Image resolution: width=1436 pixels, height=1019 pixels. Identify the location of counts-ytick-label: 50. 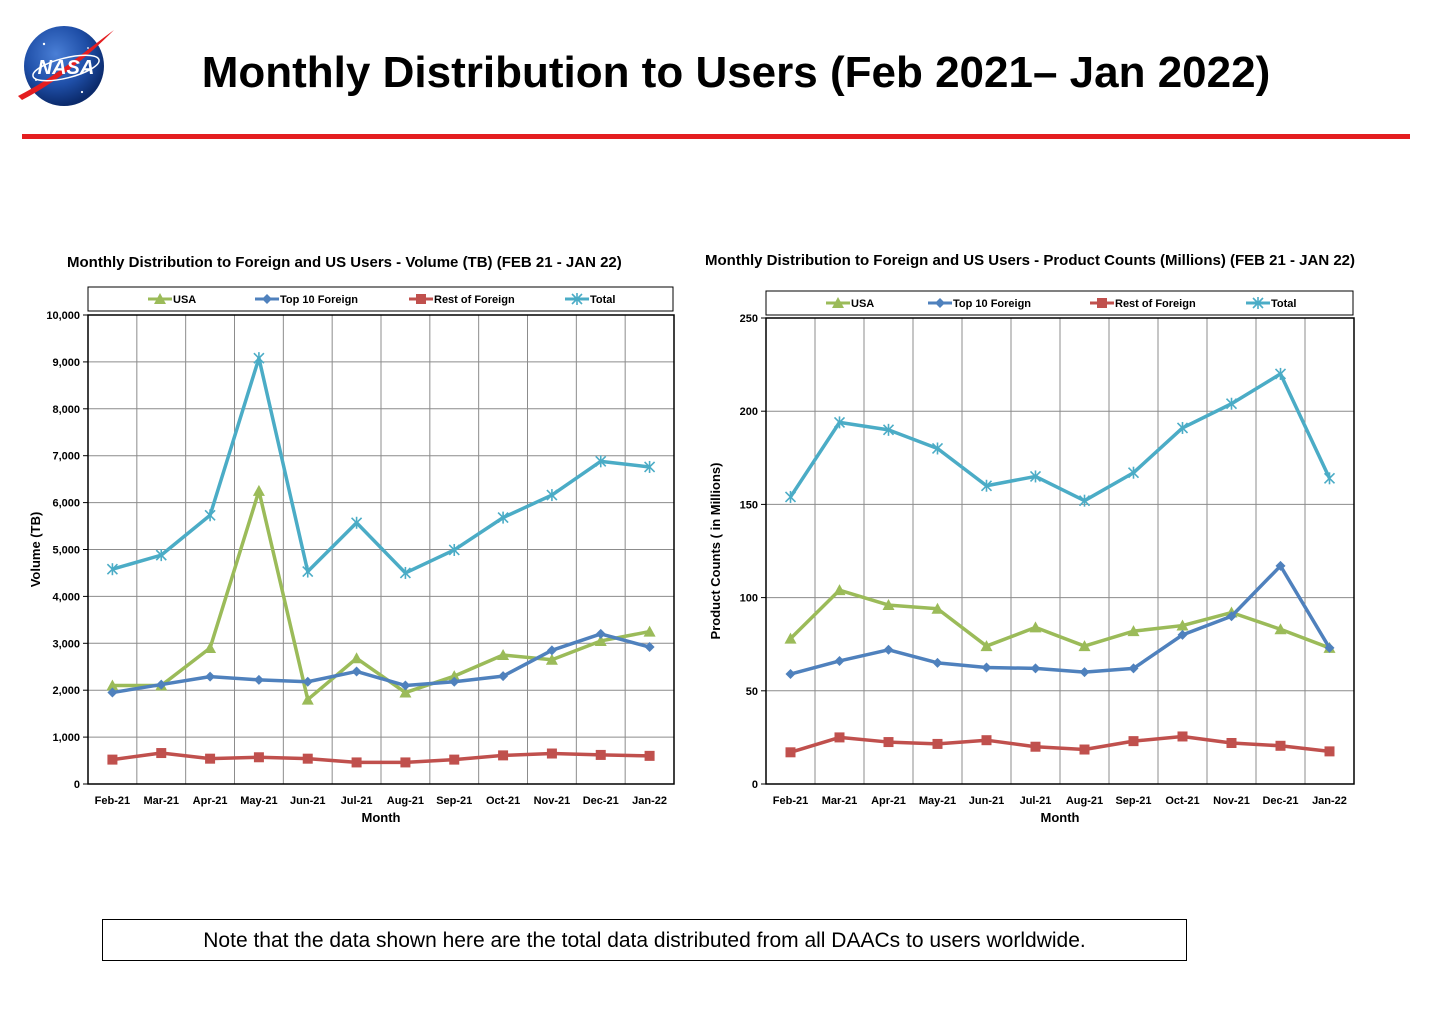
(752, 692).